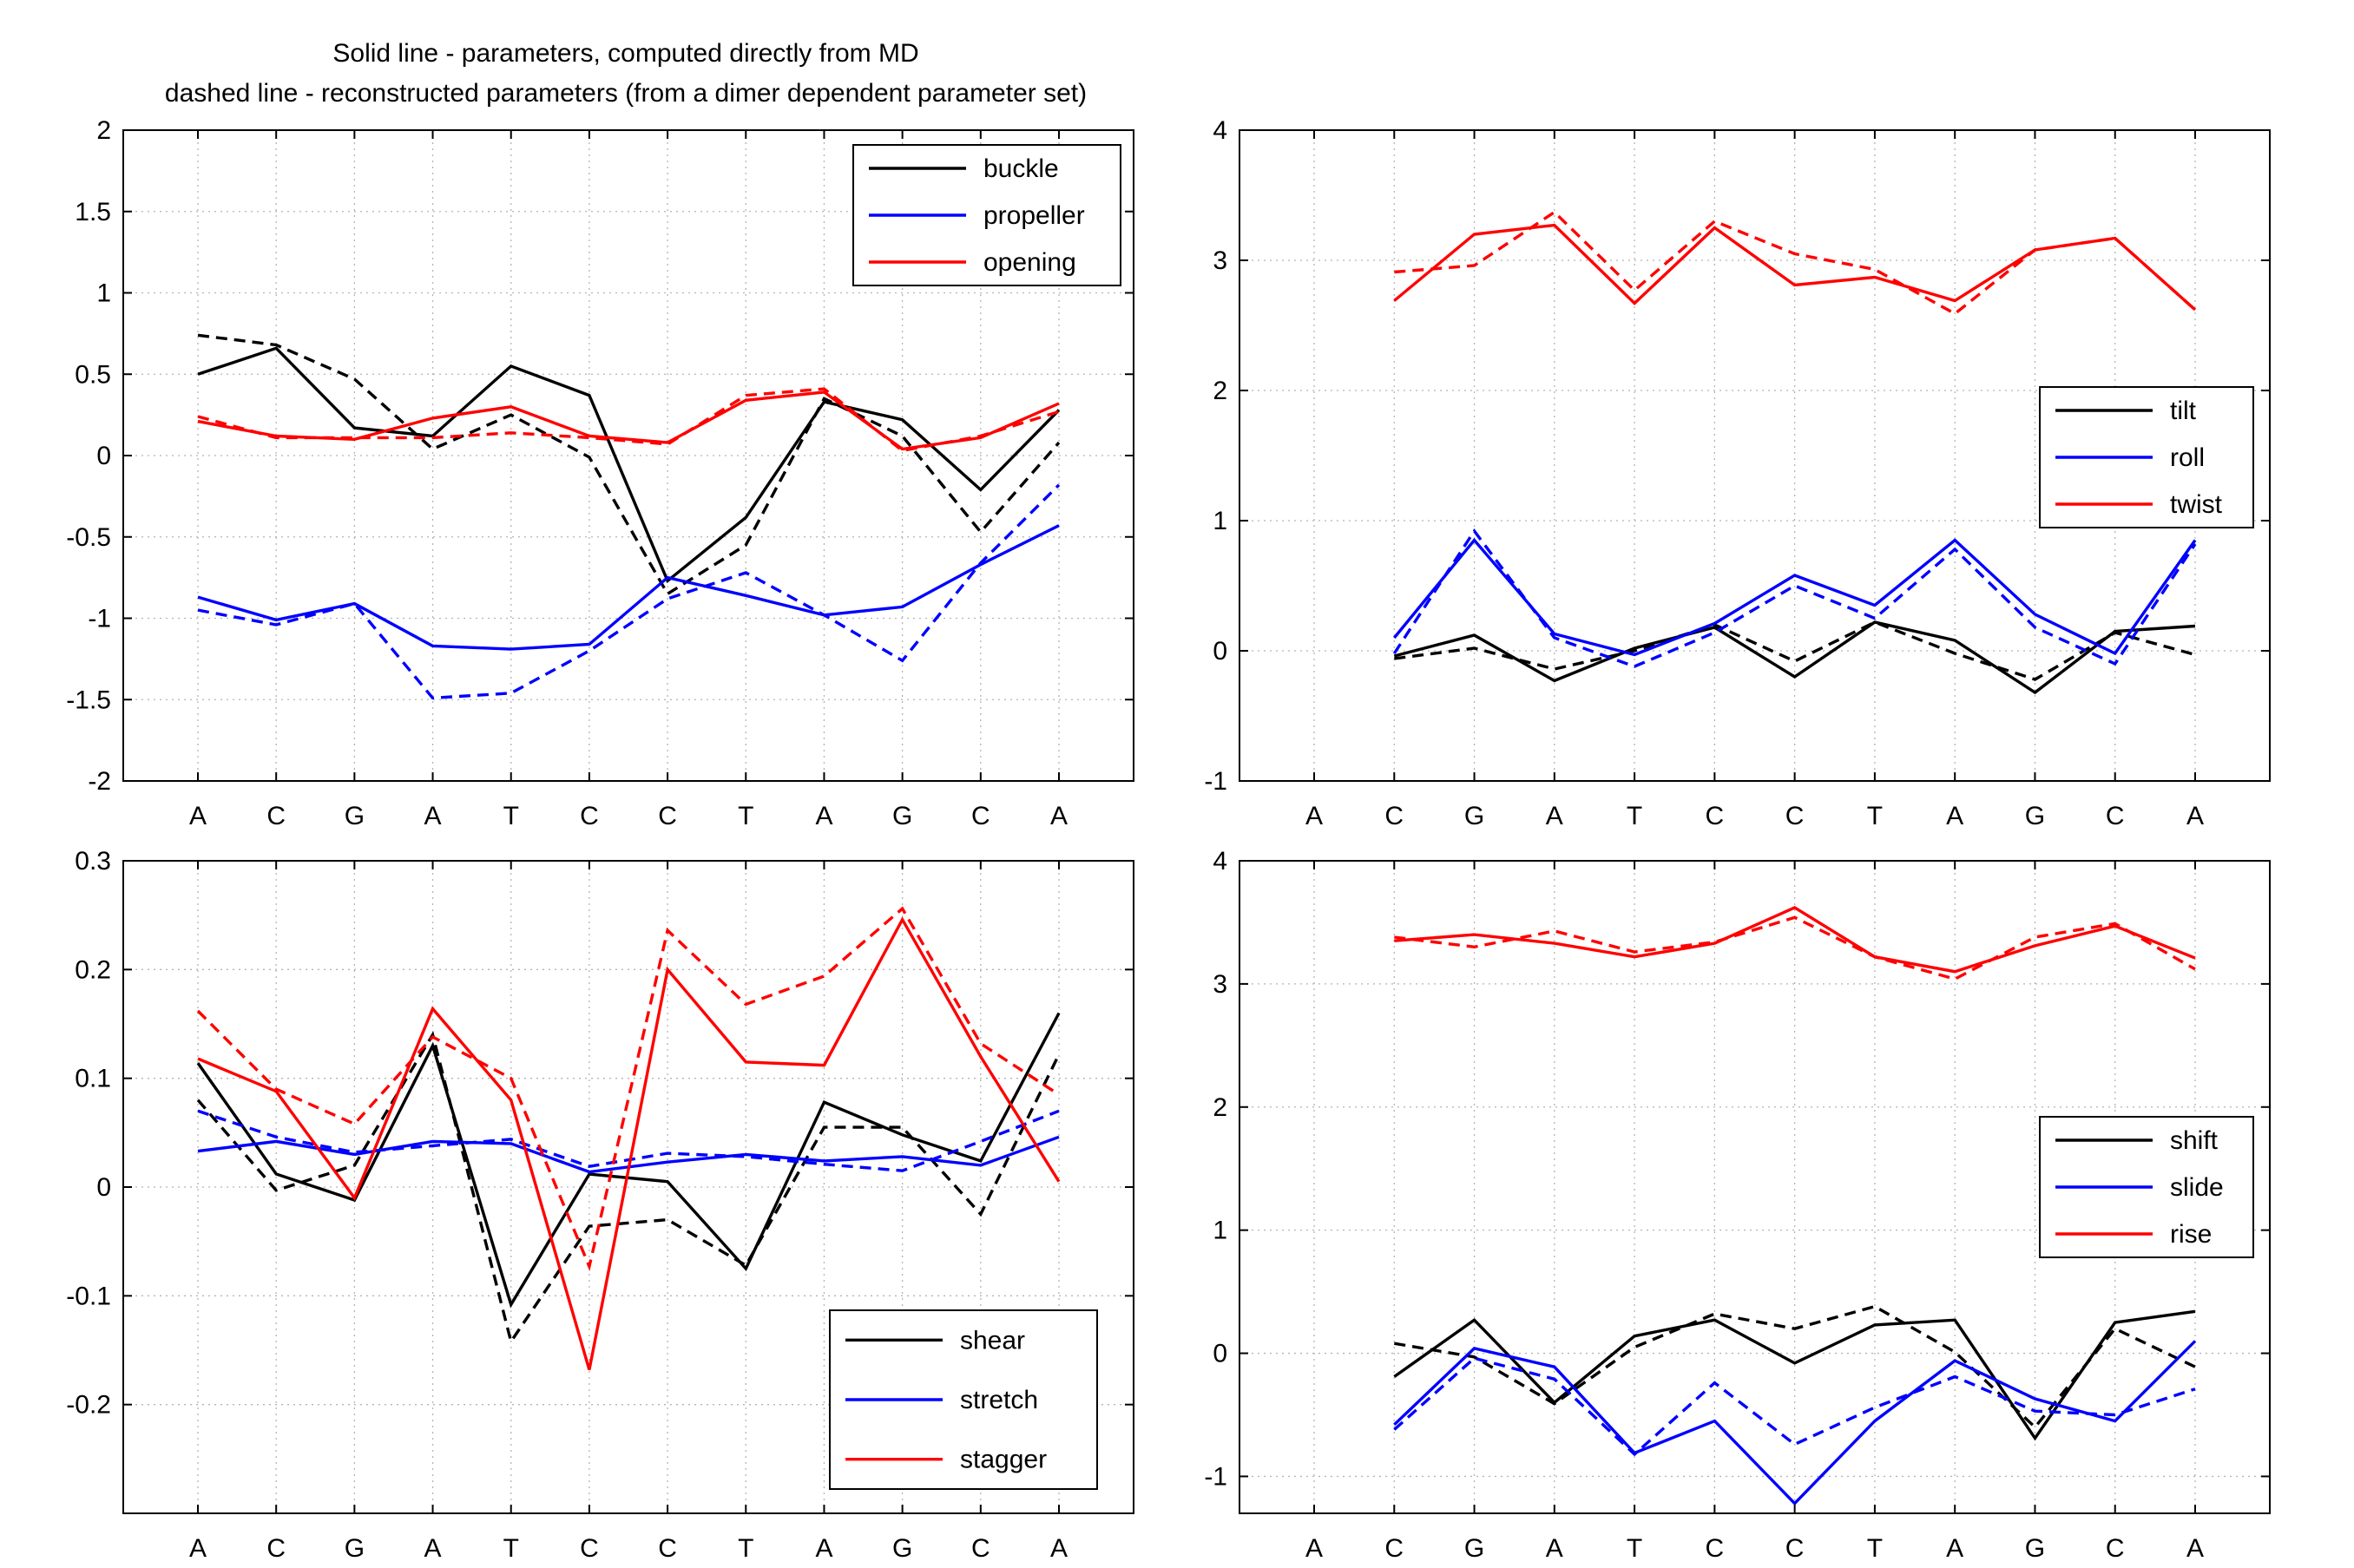  What do you see at coordinates (1220, 260) in the screenshot?
I see `y-tick-label: 3` at bounding box center [1220, 260].